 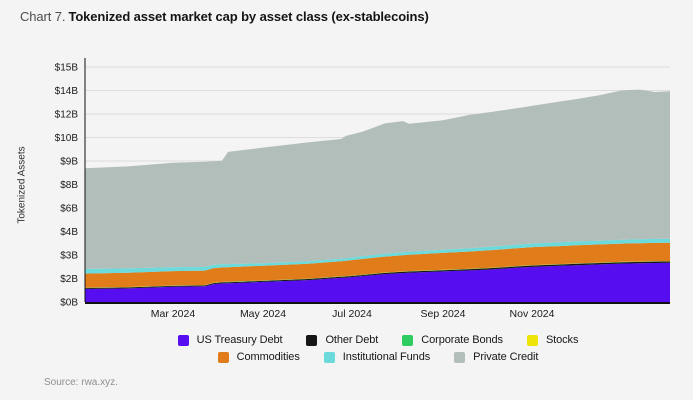 What do you see at coordinates (67, 115) in the screenshot?
I see `y-tick-label: $12B` at bounding box center [67, 115].